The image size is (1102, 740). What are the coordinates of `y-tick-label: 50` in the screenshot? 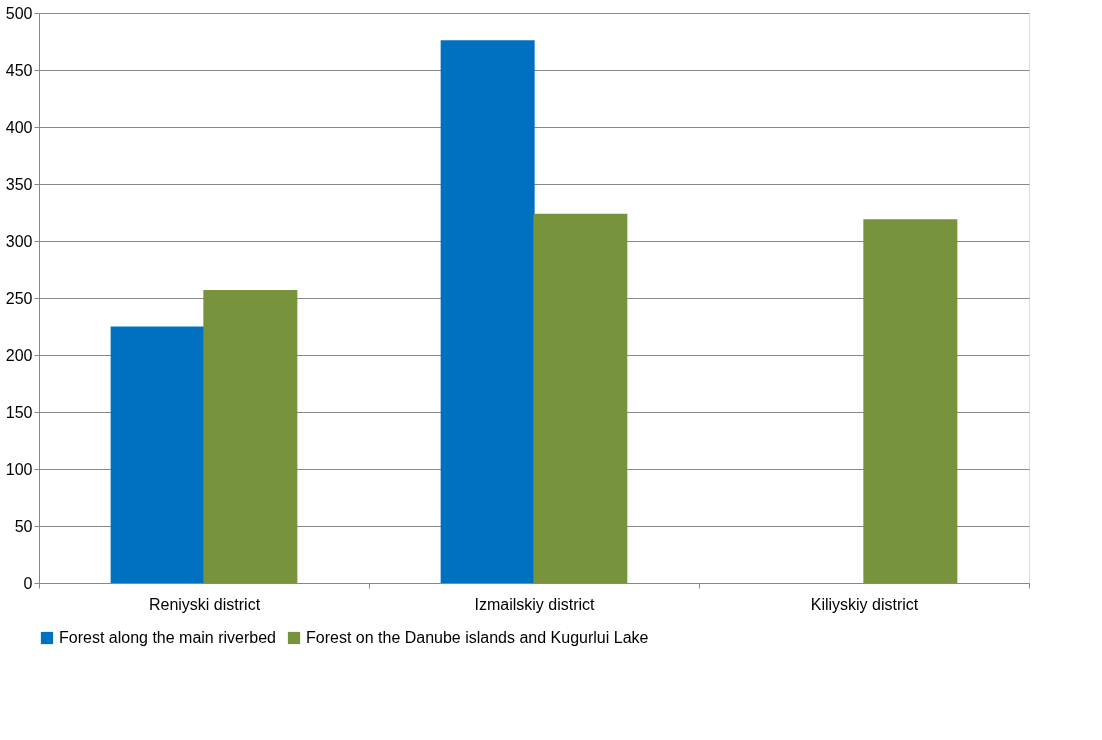 It's located at (23, 526).